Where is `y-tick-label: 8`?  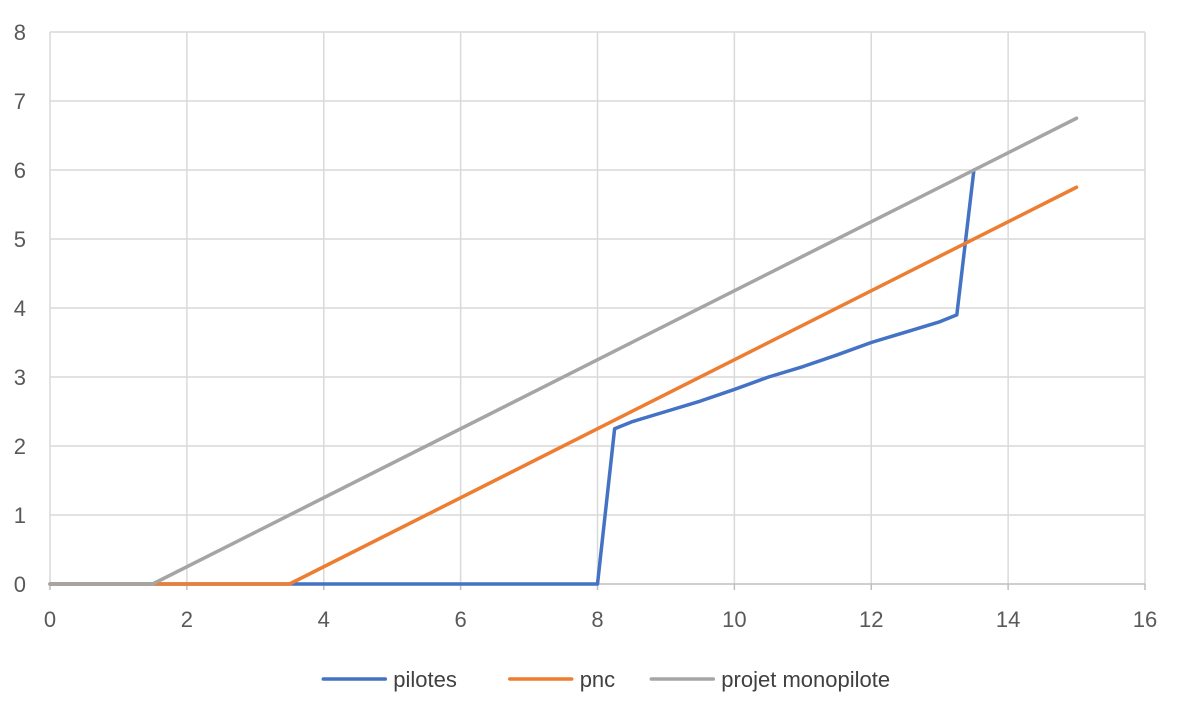 y-tick-label: 8 is located at coordinates (20, 32).